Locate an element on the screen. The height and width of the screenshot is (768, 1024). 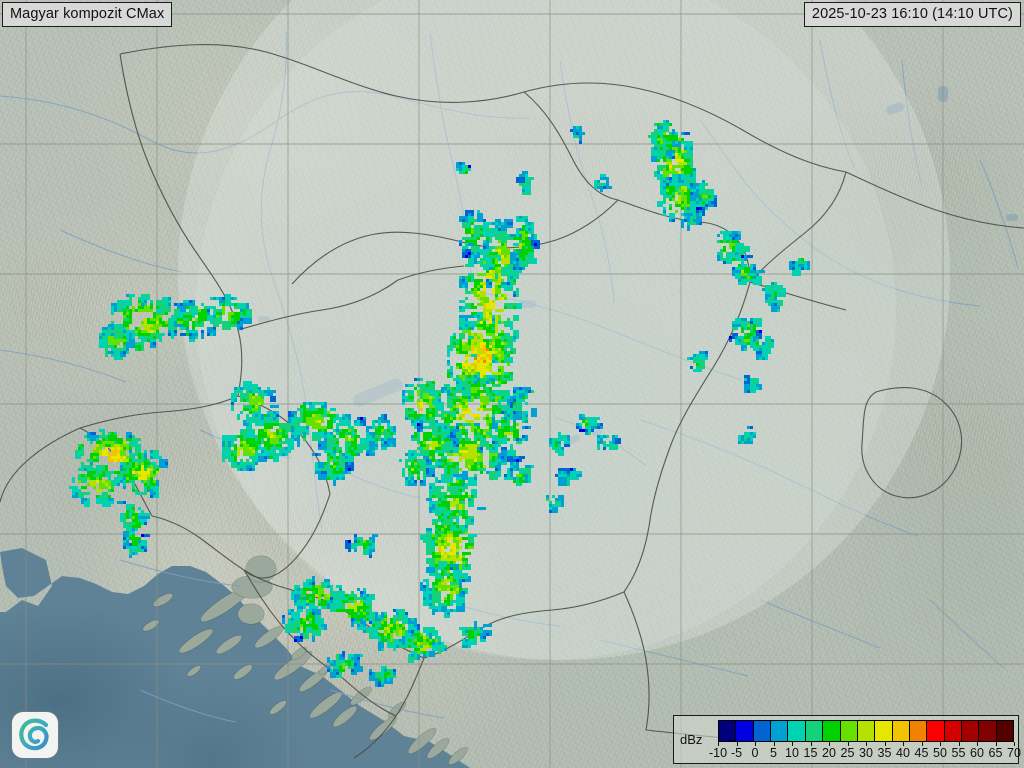
legend-tick-value: 65 is located at coordinates (995, 753).